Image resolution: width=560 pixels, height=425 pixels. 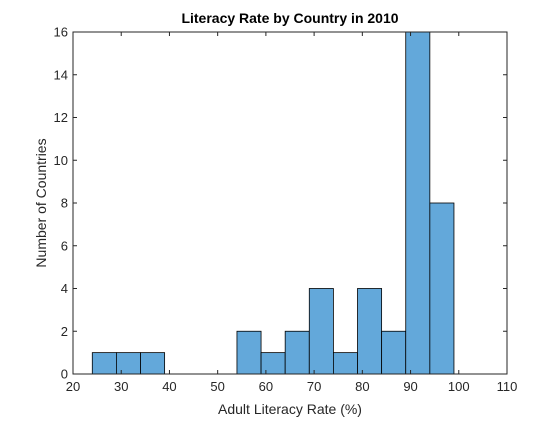 What do you see at coordinates (61, 117) in the screenshot?
I see `y-tick-label: 12` at bounding box center [61, 117].